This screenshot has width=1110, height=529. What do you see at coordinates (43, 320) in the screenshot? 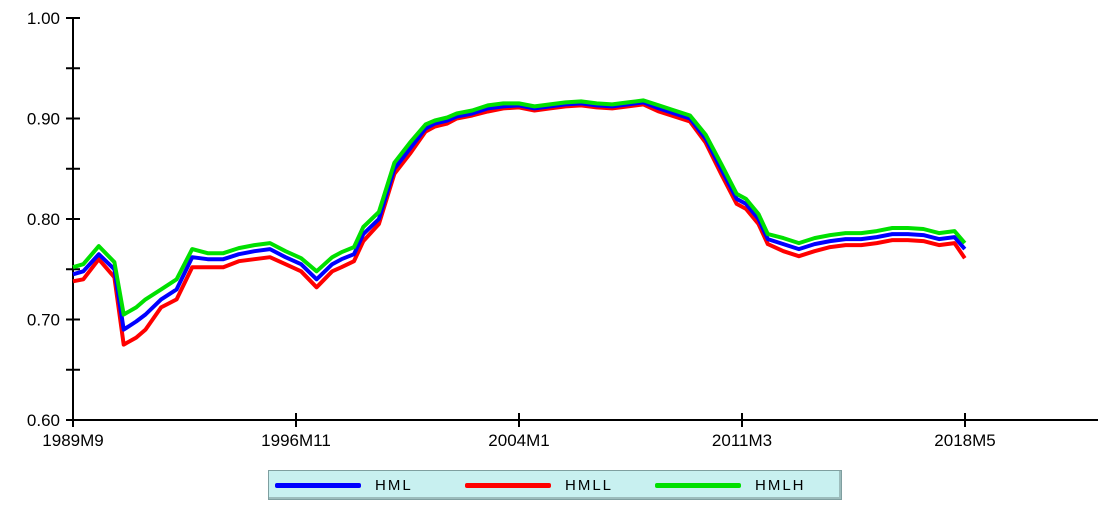
I see `y-tick-label: 0.70` at bounding box center [43, 320].